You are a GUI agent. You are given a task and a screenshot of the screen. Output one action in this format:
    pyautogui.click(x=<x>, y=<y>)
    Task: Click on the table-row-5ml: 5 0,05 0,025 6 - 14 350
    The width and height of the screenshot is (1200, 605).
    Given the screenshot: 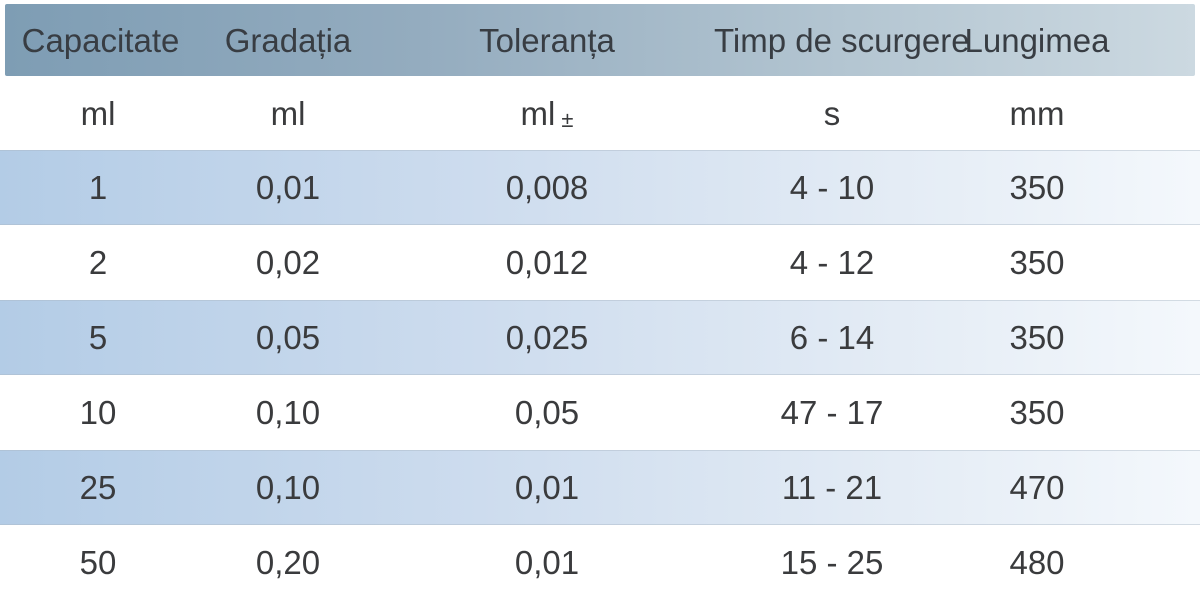 What is the action you would take?
    pyautogui.click(x=600, y=337)
    